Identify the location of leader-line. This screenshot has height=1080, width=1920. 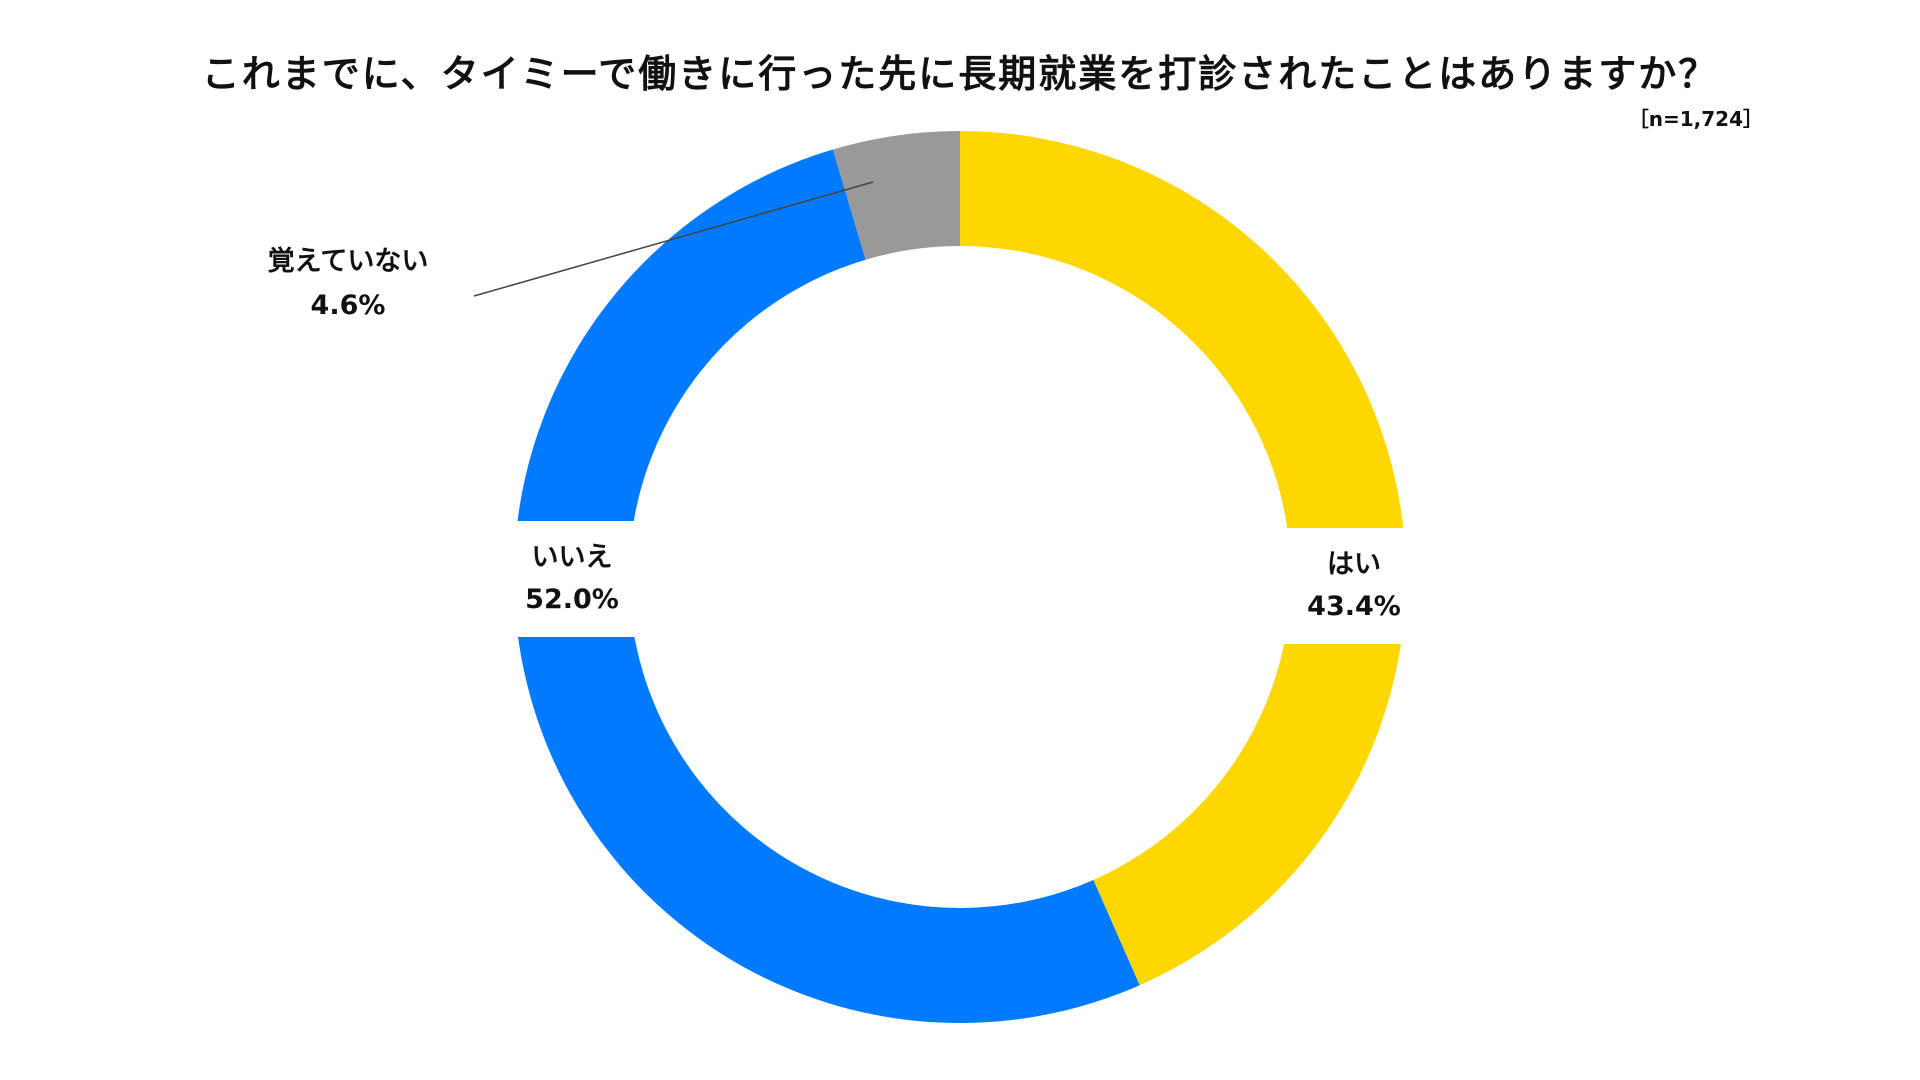
(673, 239).